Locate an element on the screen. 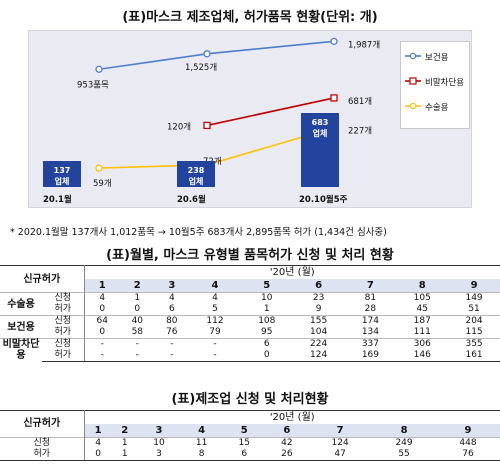 The height and width of the screenshot is (472, 500). table2-year-header: '20년 (월) is located at coordinates (292, 417).